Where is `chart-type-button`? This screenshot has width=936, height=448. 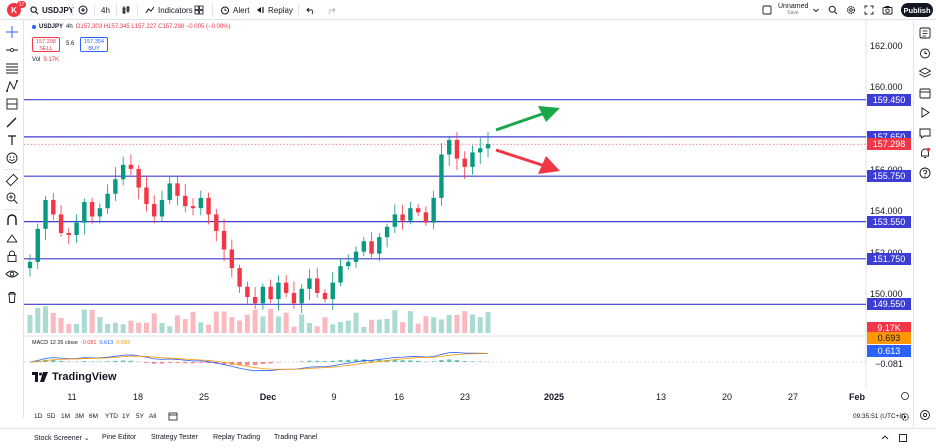 chart-type-button is located at coordinates (126, 10).